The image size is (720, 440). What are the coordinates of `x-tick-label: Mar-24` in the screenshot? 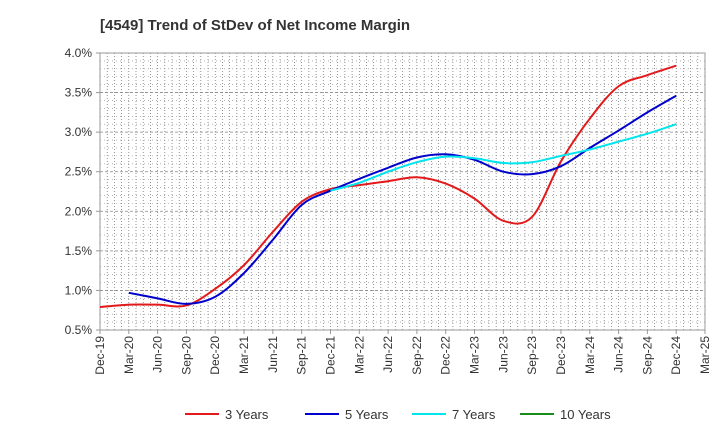 It's located at (590, 355).